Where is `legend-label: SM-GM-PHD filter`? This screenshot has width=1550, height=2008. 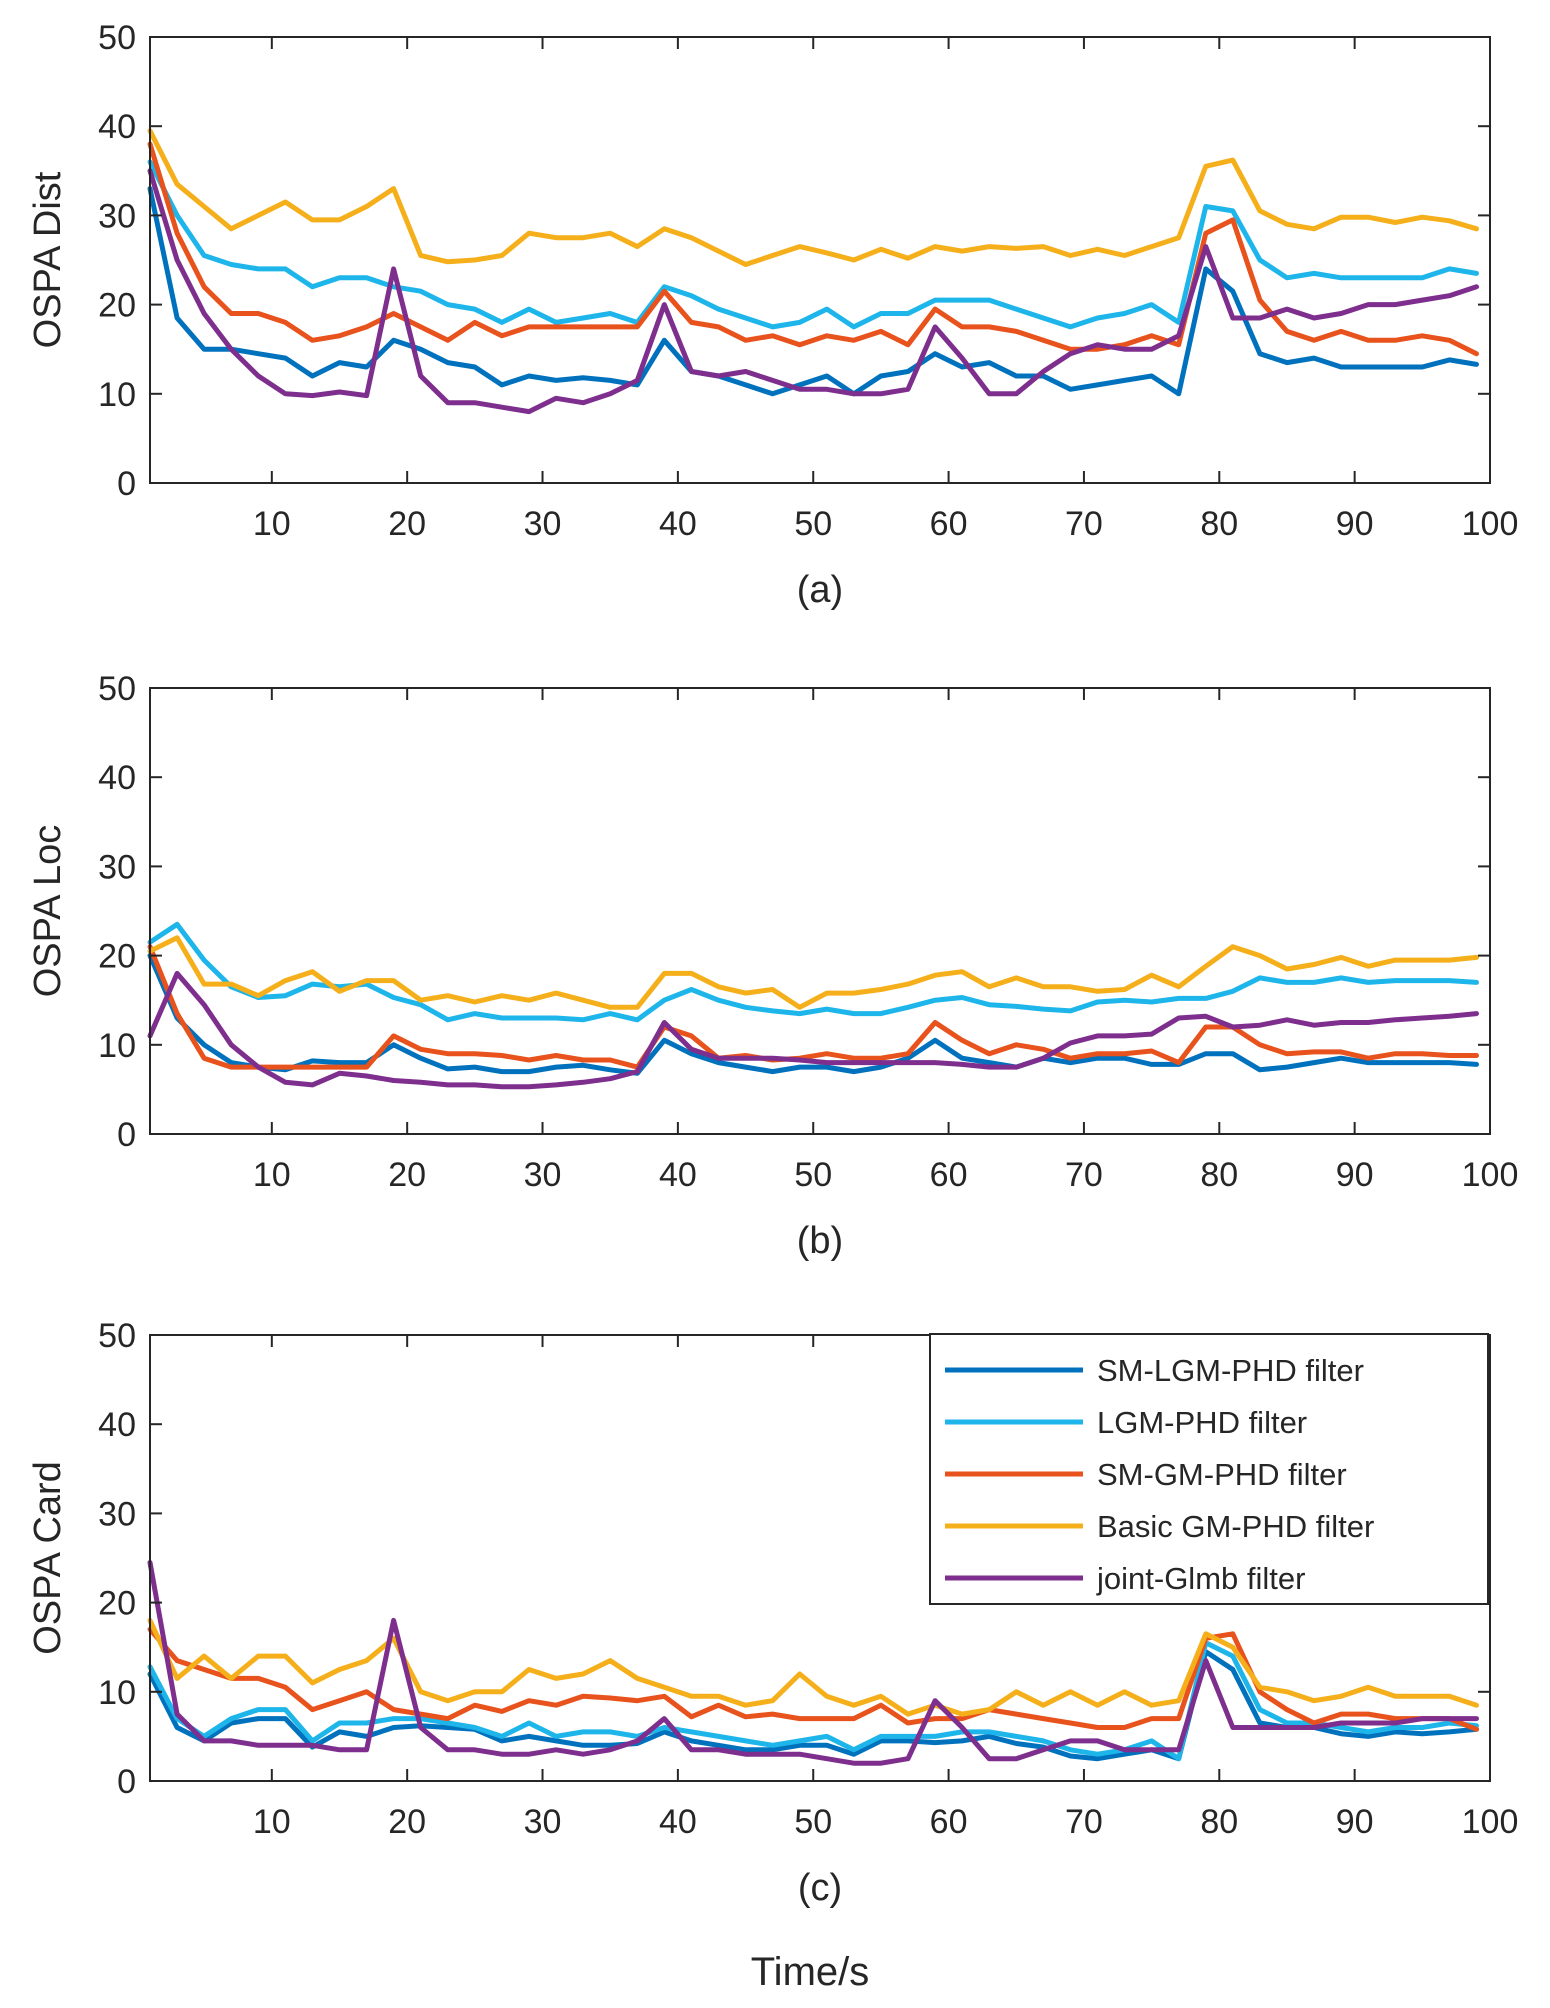
legend-label: SM-GM-PHD filter is located at coordinates (1222, 1474).